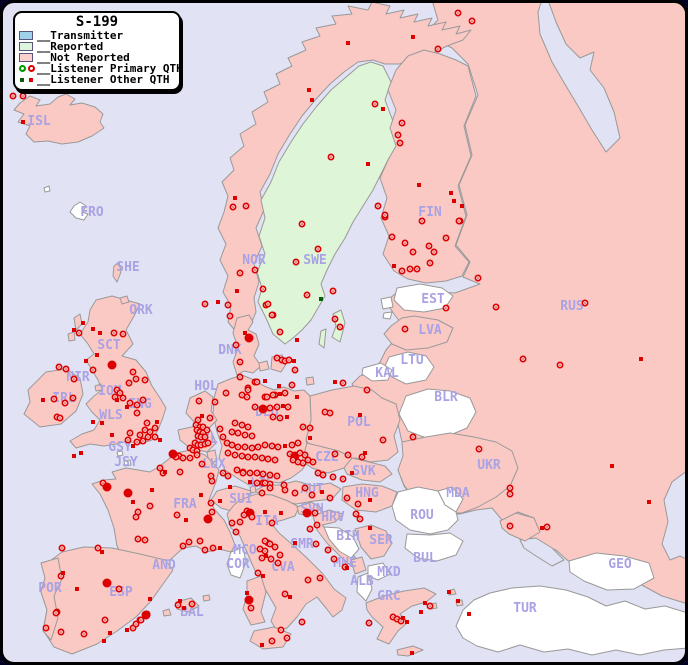  Describe the element at coordinates (59, 119) in the screenshot. I see `country-iceland` at that location.